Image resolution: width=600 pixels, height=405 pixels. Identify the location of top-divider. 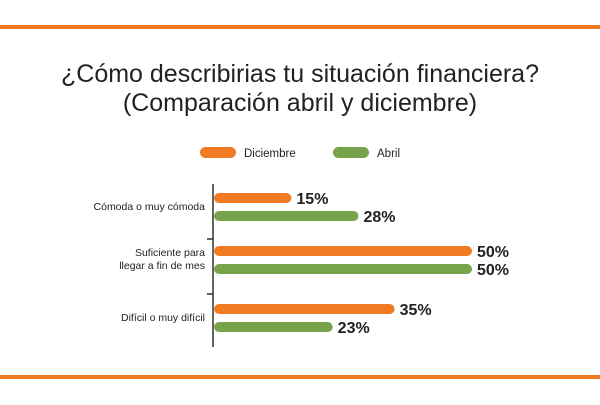
(300, 27).